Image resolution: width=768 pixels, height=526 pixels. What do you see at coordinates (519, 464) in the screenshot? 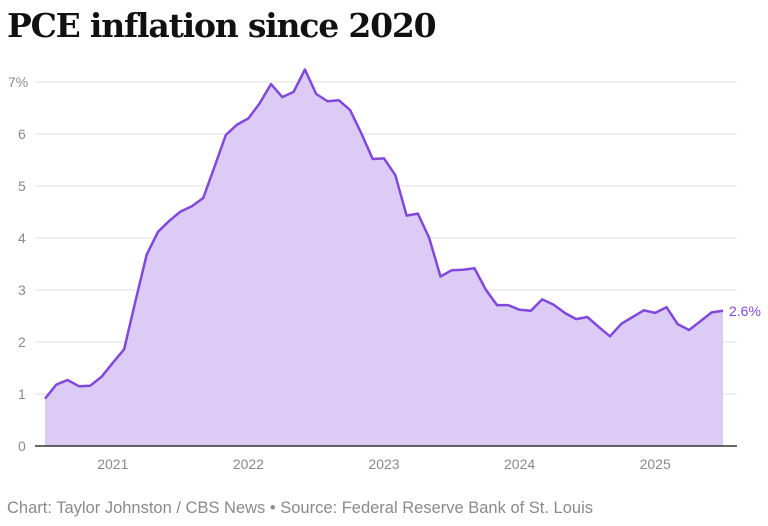
I see `x-tick-label: 2024` at bounding box center [519, 464].